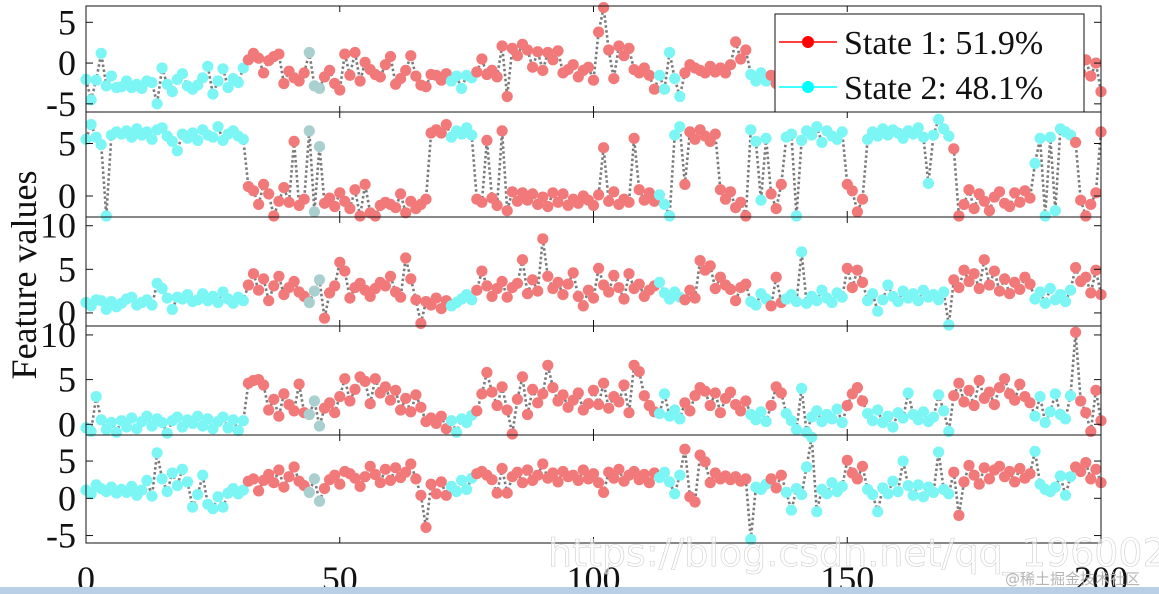 The height and width of the screenshot is (594, 1159). Describe the element at coordinates (943, 43) in the screenshot. I see `legend-label-state1: State 1: 51.9%` at that location.